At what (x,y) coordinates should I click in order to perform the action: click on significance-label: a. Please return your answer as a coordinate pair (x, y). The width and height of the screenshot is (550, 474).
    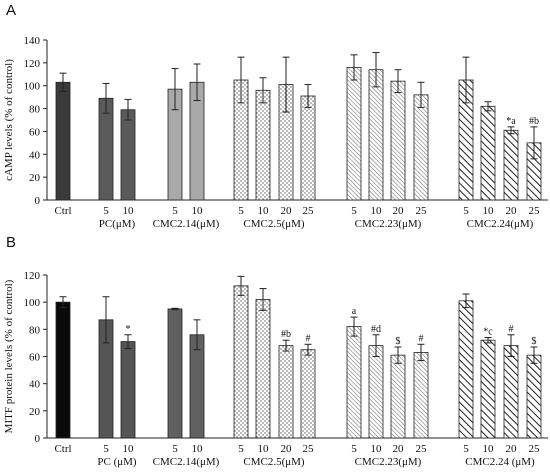
    Looking at the image, I should click on (354, 311).